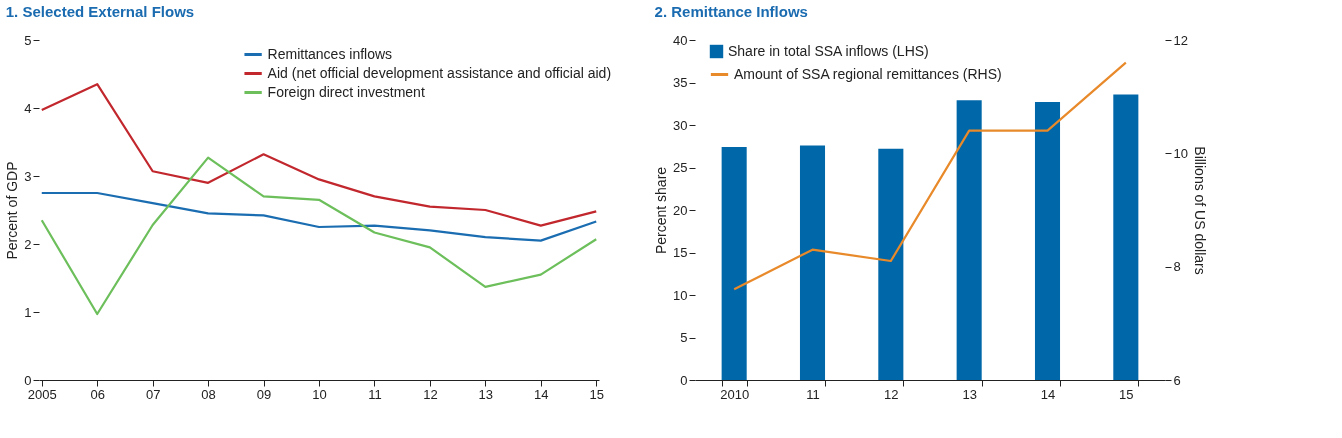 This screenshot has height=438, width=1342. What do you see at coordinates (1177, 380) in the screenshot?
I see `y2-tick-label: 6` at bounding box center [1177, 380].